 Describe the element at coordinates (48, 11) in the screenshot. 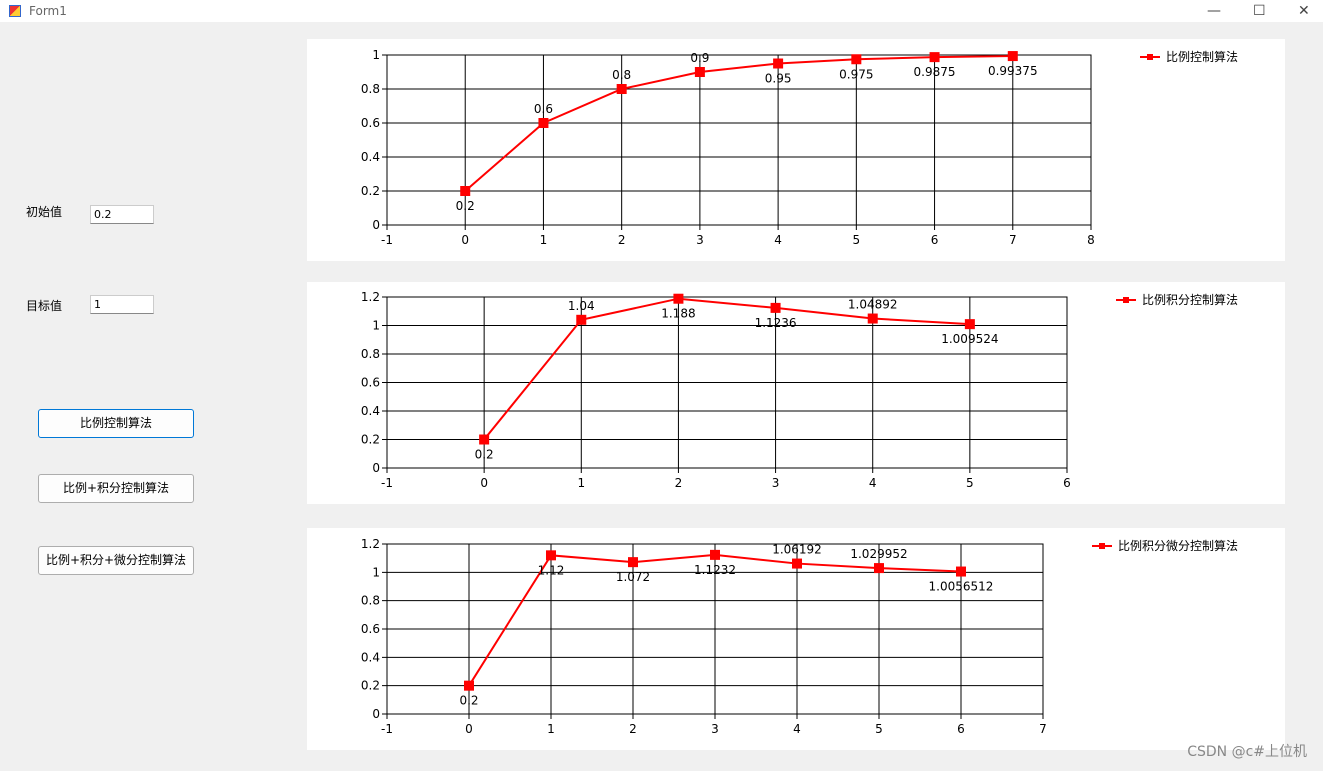

I see `window-title: Form1` at that location.